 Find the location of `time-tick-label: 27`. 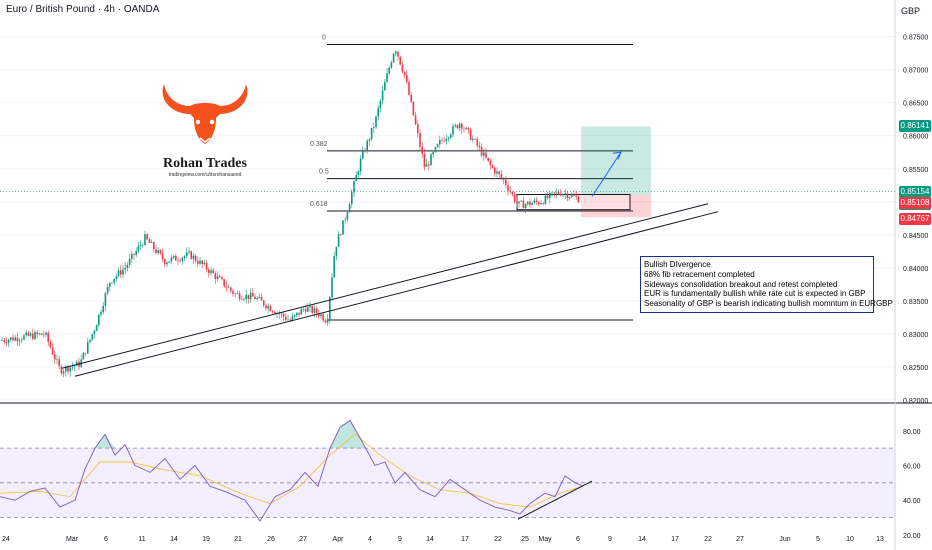

time-tick-label: 27 is located at coordinates (303, 539).